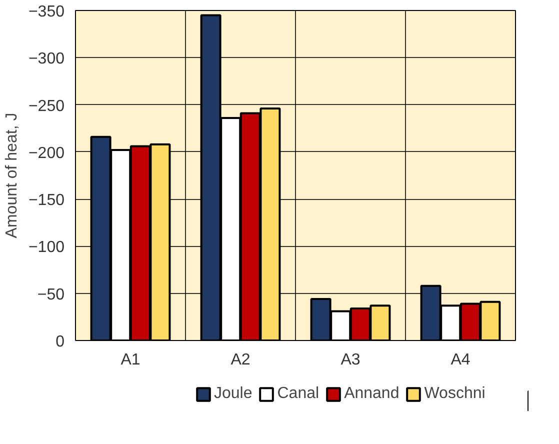 This screenshot has height=444, width=559. Describe the element at coordinates (233, 394) in the screenshot. I see `legend-label: Joule` at that location.